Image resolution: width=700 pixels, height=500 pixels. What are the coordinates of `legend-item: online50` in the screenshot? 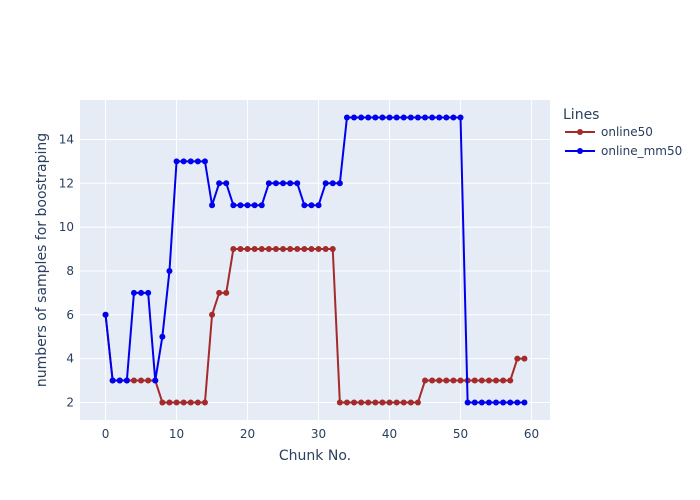 It's located at (609, 132).